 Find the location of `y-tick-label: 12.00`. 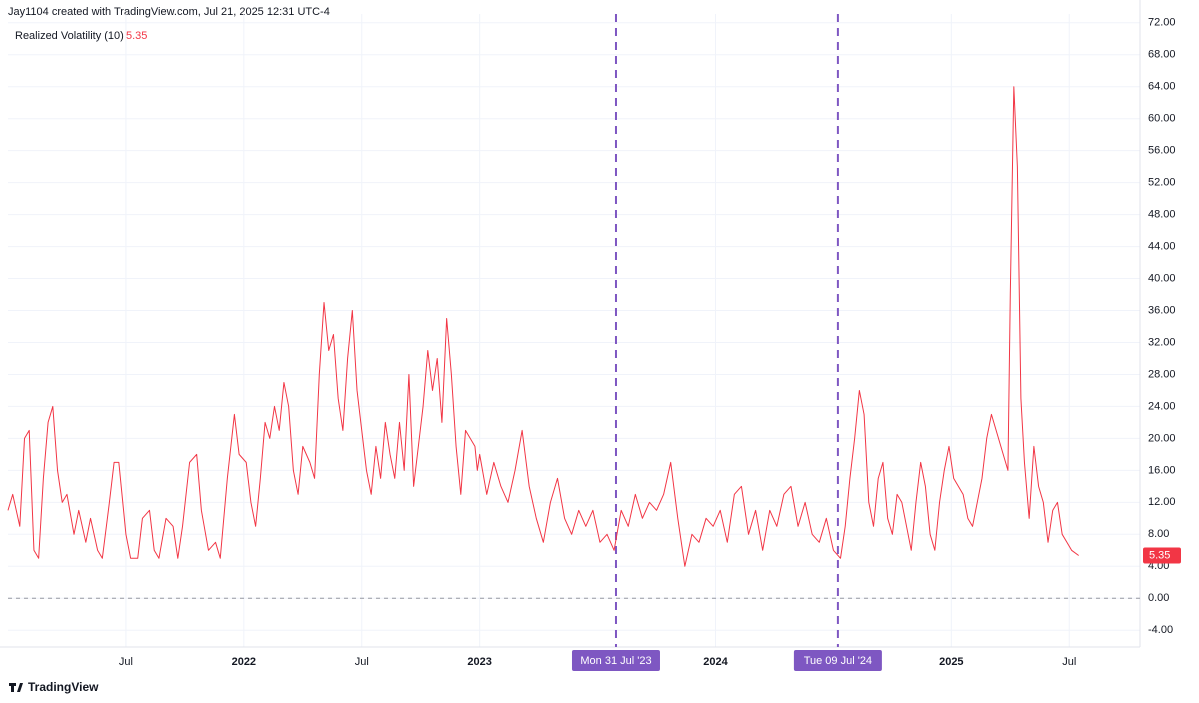

y-tick-label: 12.00 is located at coordinates (1162, 502).